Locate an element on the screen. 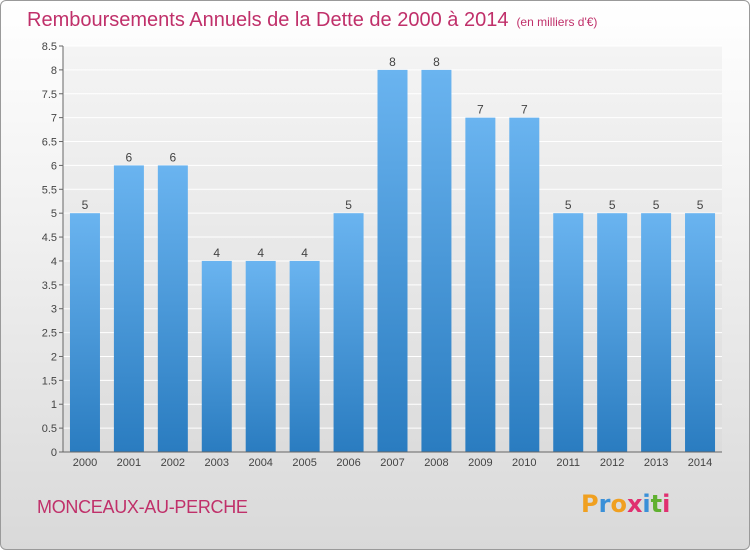 The height and width of the screenshot is (550, 750). x-tick-label: 2005 is located at coordinates (304, 463).